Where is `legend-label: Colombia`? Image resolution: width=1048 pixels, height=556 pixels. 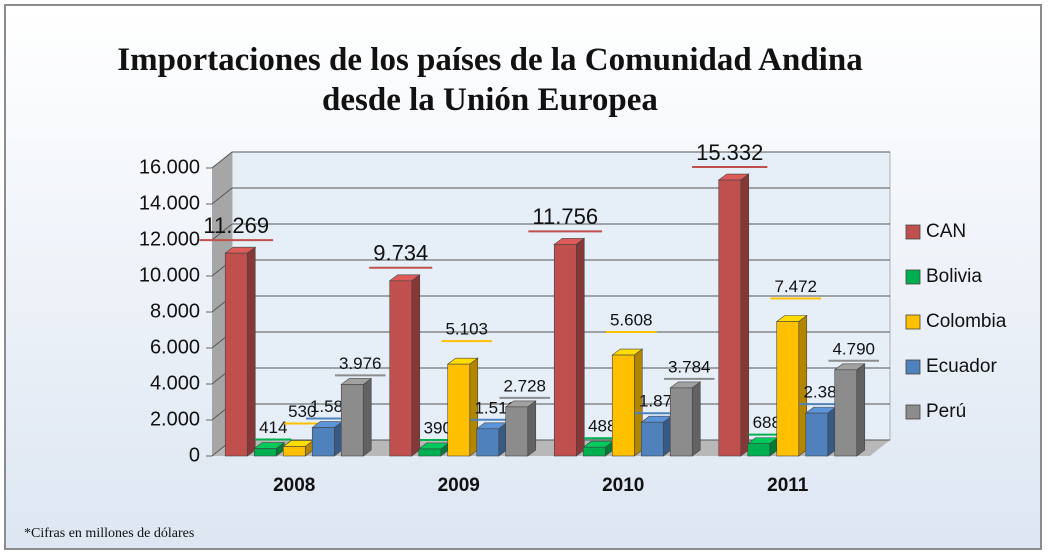 legend-label: Colombia is located at coordinates (966, 321).